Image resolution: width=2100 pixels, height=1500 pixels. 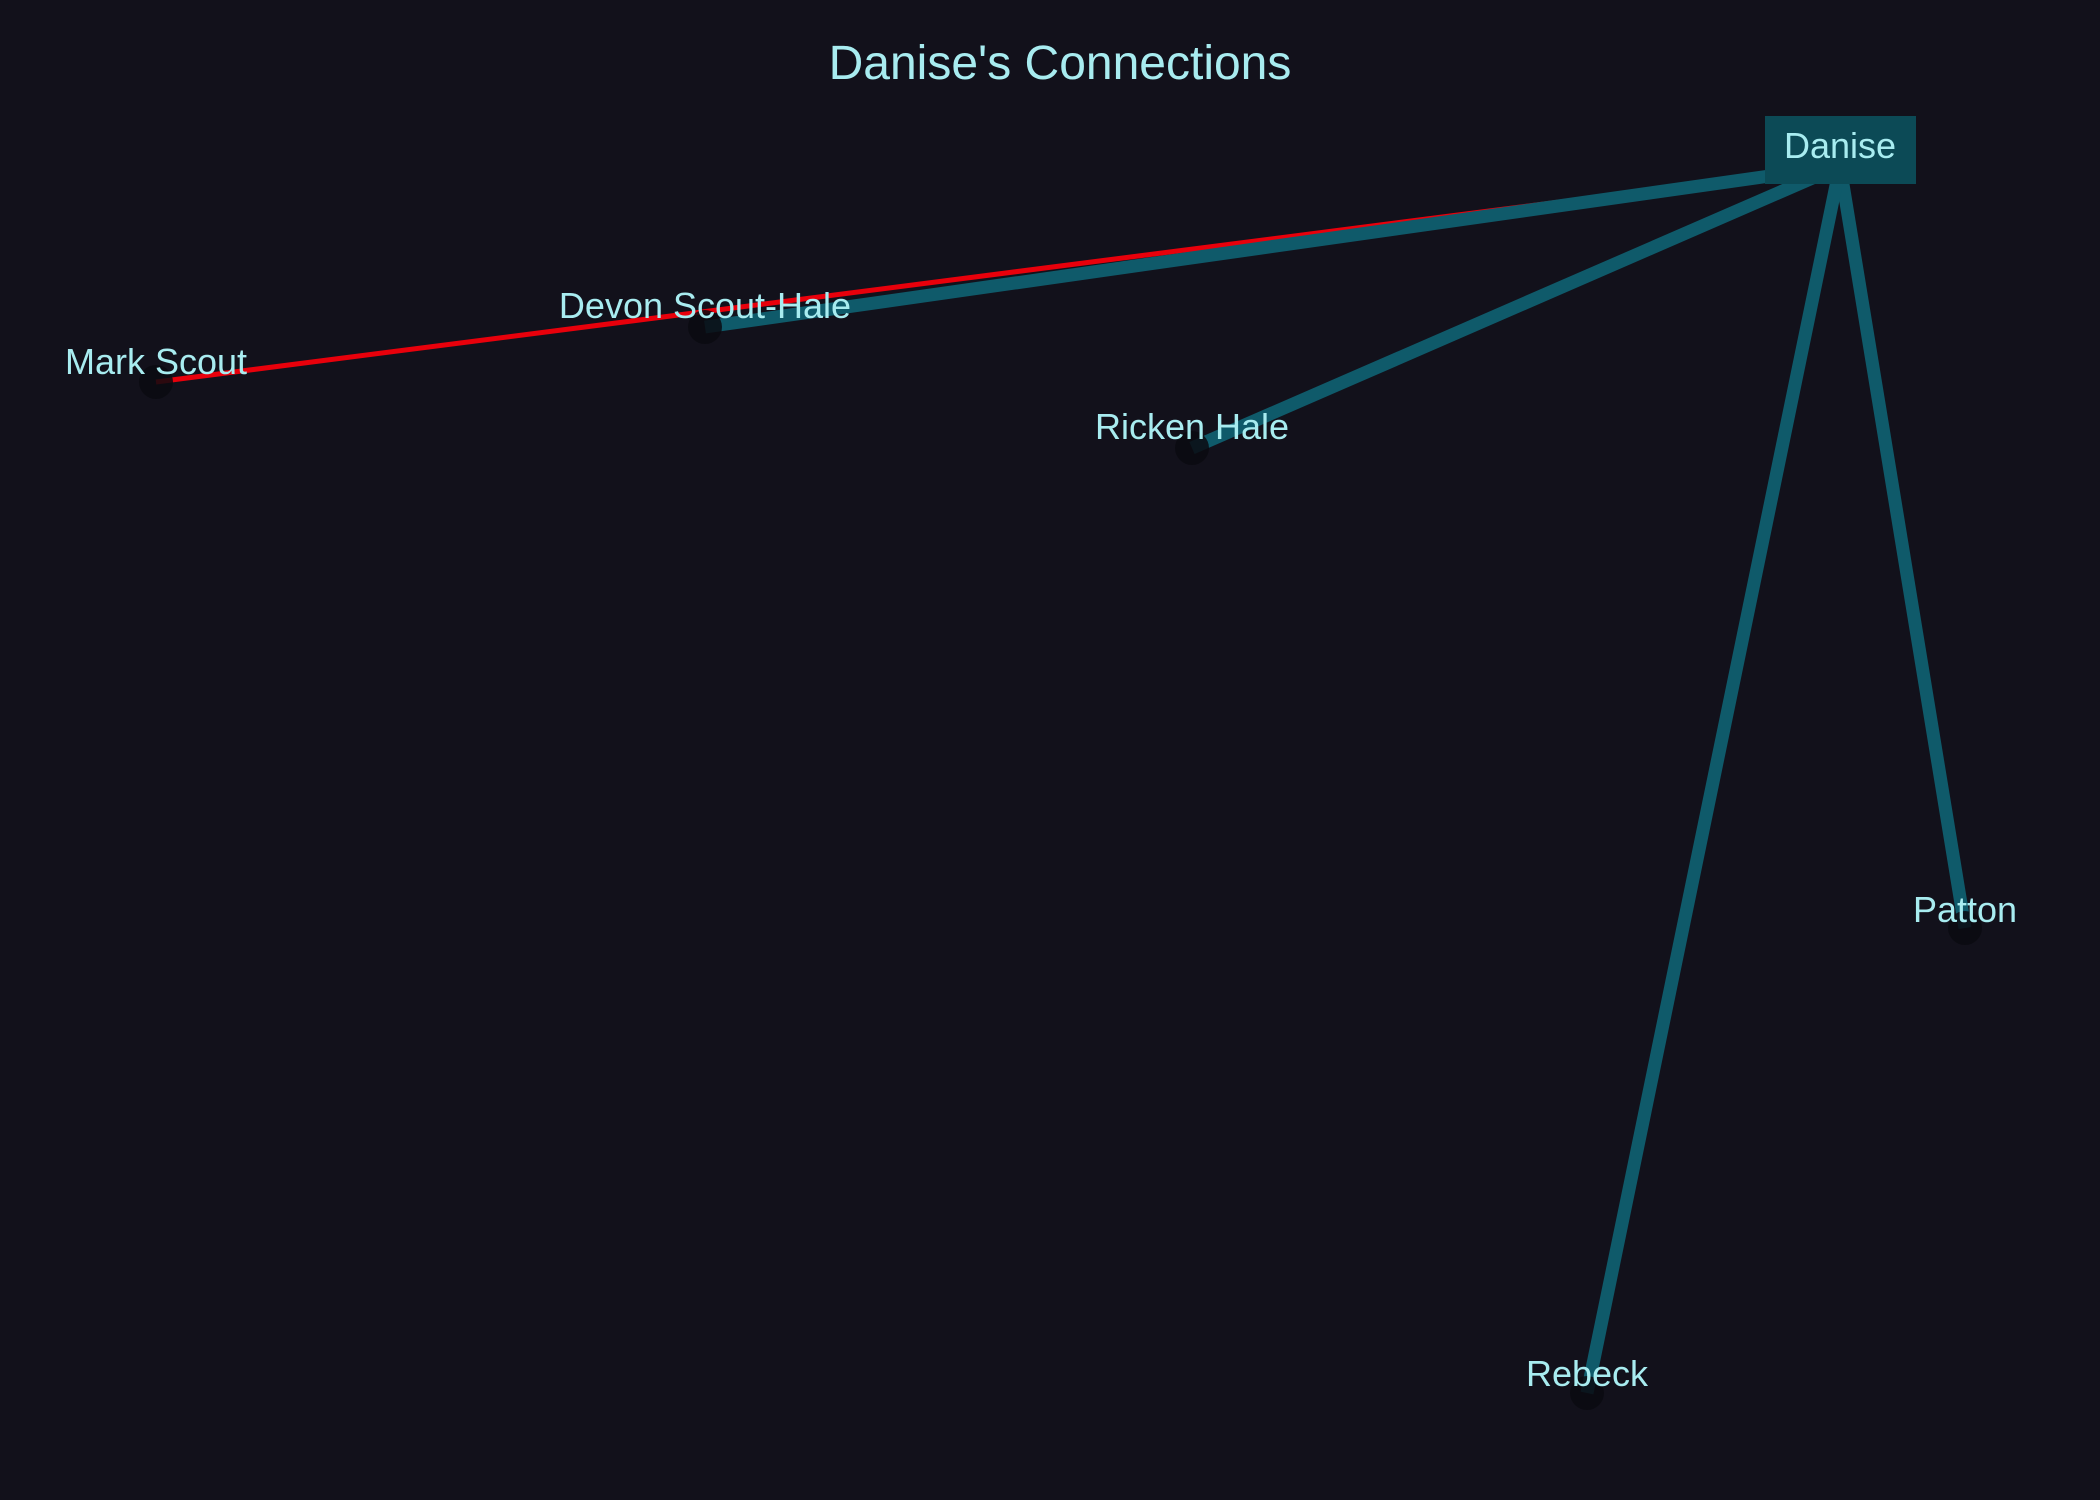 I want to click on node-mark: Mark Scout, so click(x=156, y=370).